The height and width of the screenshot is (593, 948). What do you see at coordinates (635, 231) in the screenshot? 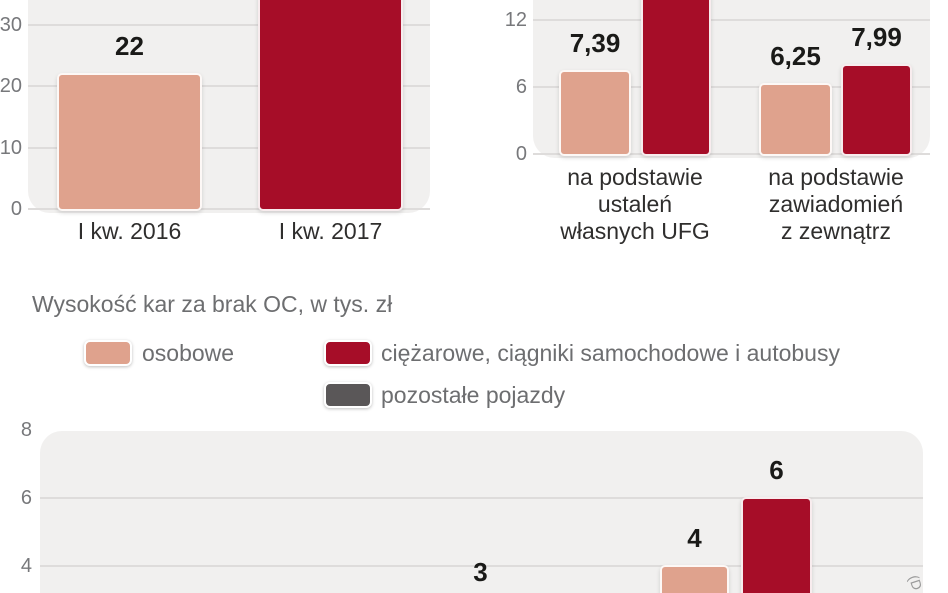
I see `x-category-line: własnych UFG` at bounding box center [635, 231].